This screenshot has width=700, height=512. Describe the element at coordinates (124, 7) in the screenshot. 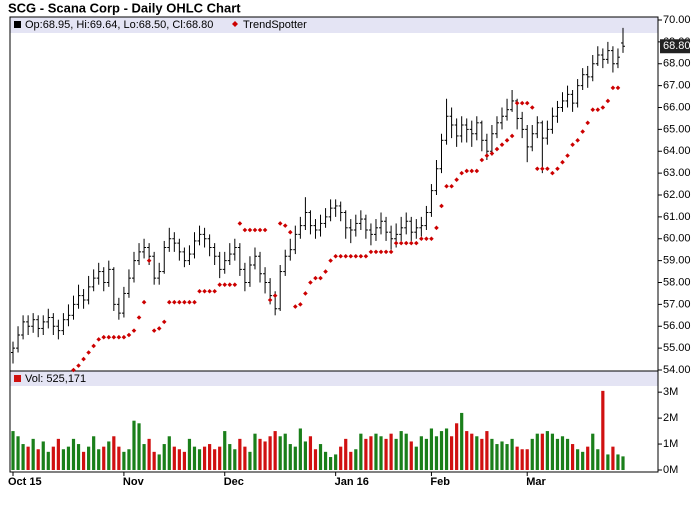

I see `chart-title: SCG - Scana Corp - Daily OHLC Chart` at that location.